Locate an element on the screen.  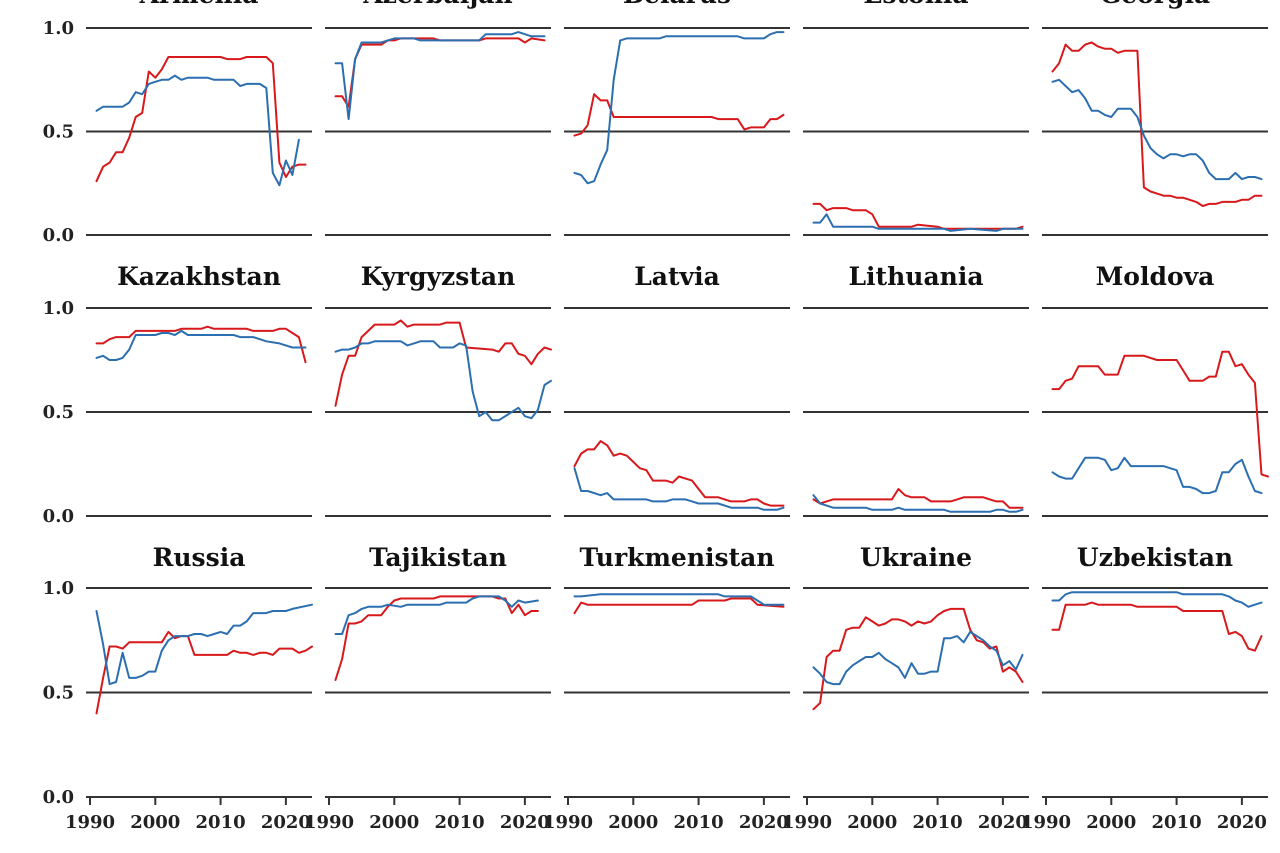
panel-title: Tajikistan is located at coordinates (438, 557).